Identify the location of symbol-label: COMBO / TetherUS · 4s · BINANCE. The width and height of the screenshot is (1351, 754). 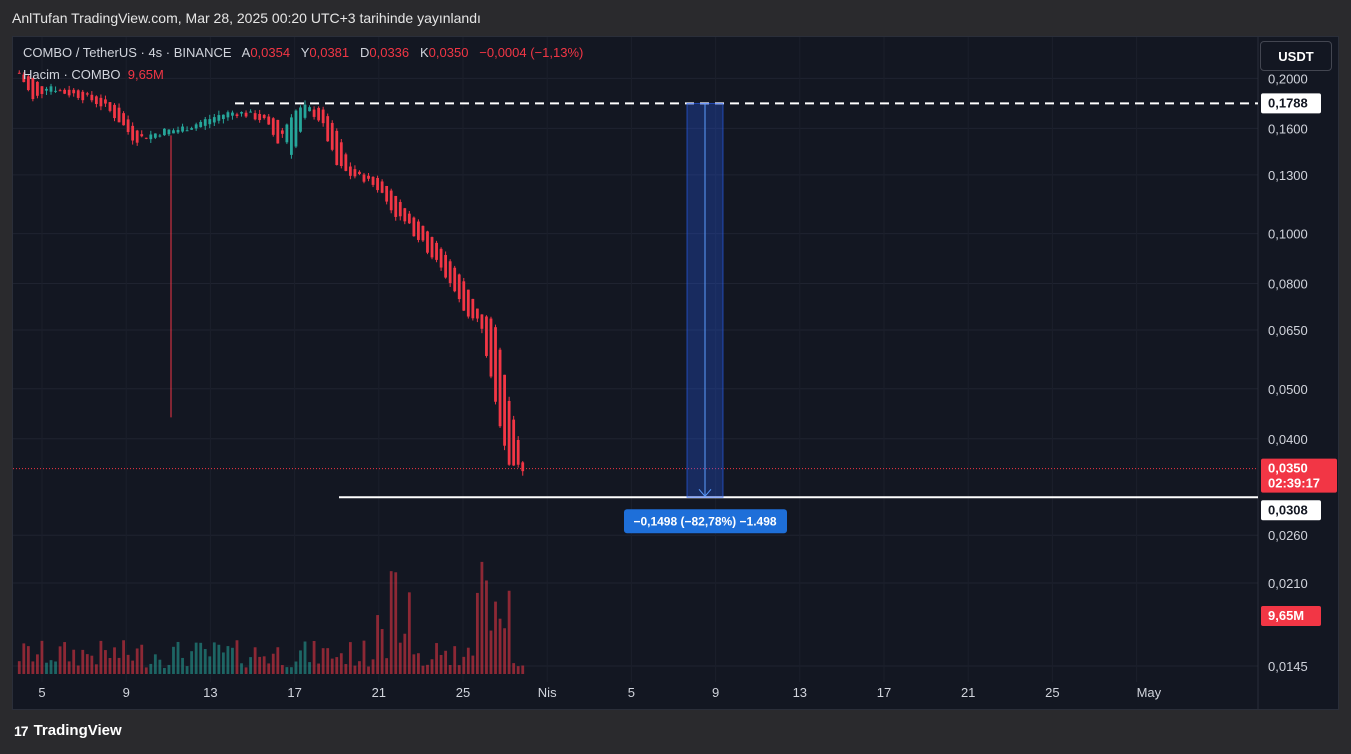
(127, 52).